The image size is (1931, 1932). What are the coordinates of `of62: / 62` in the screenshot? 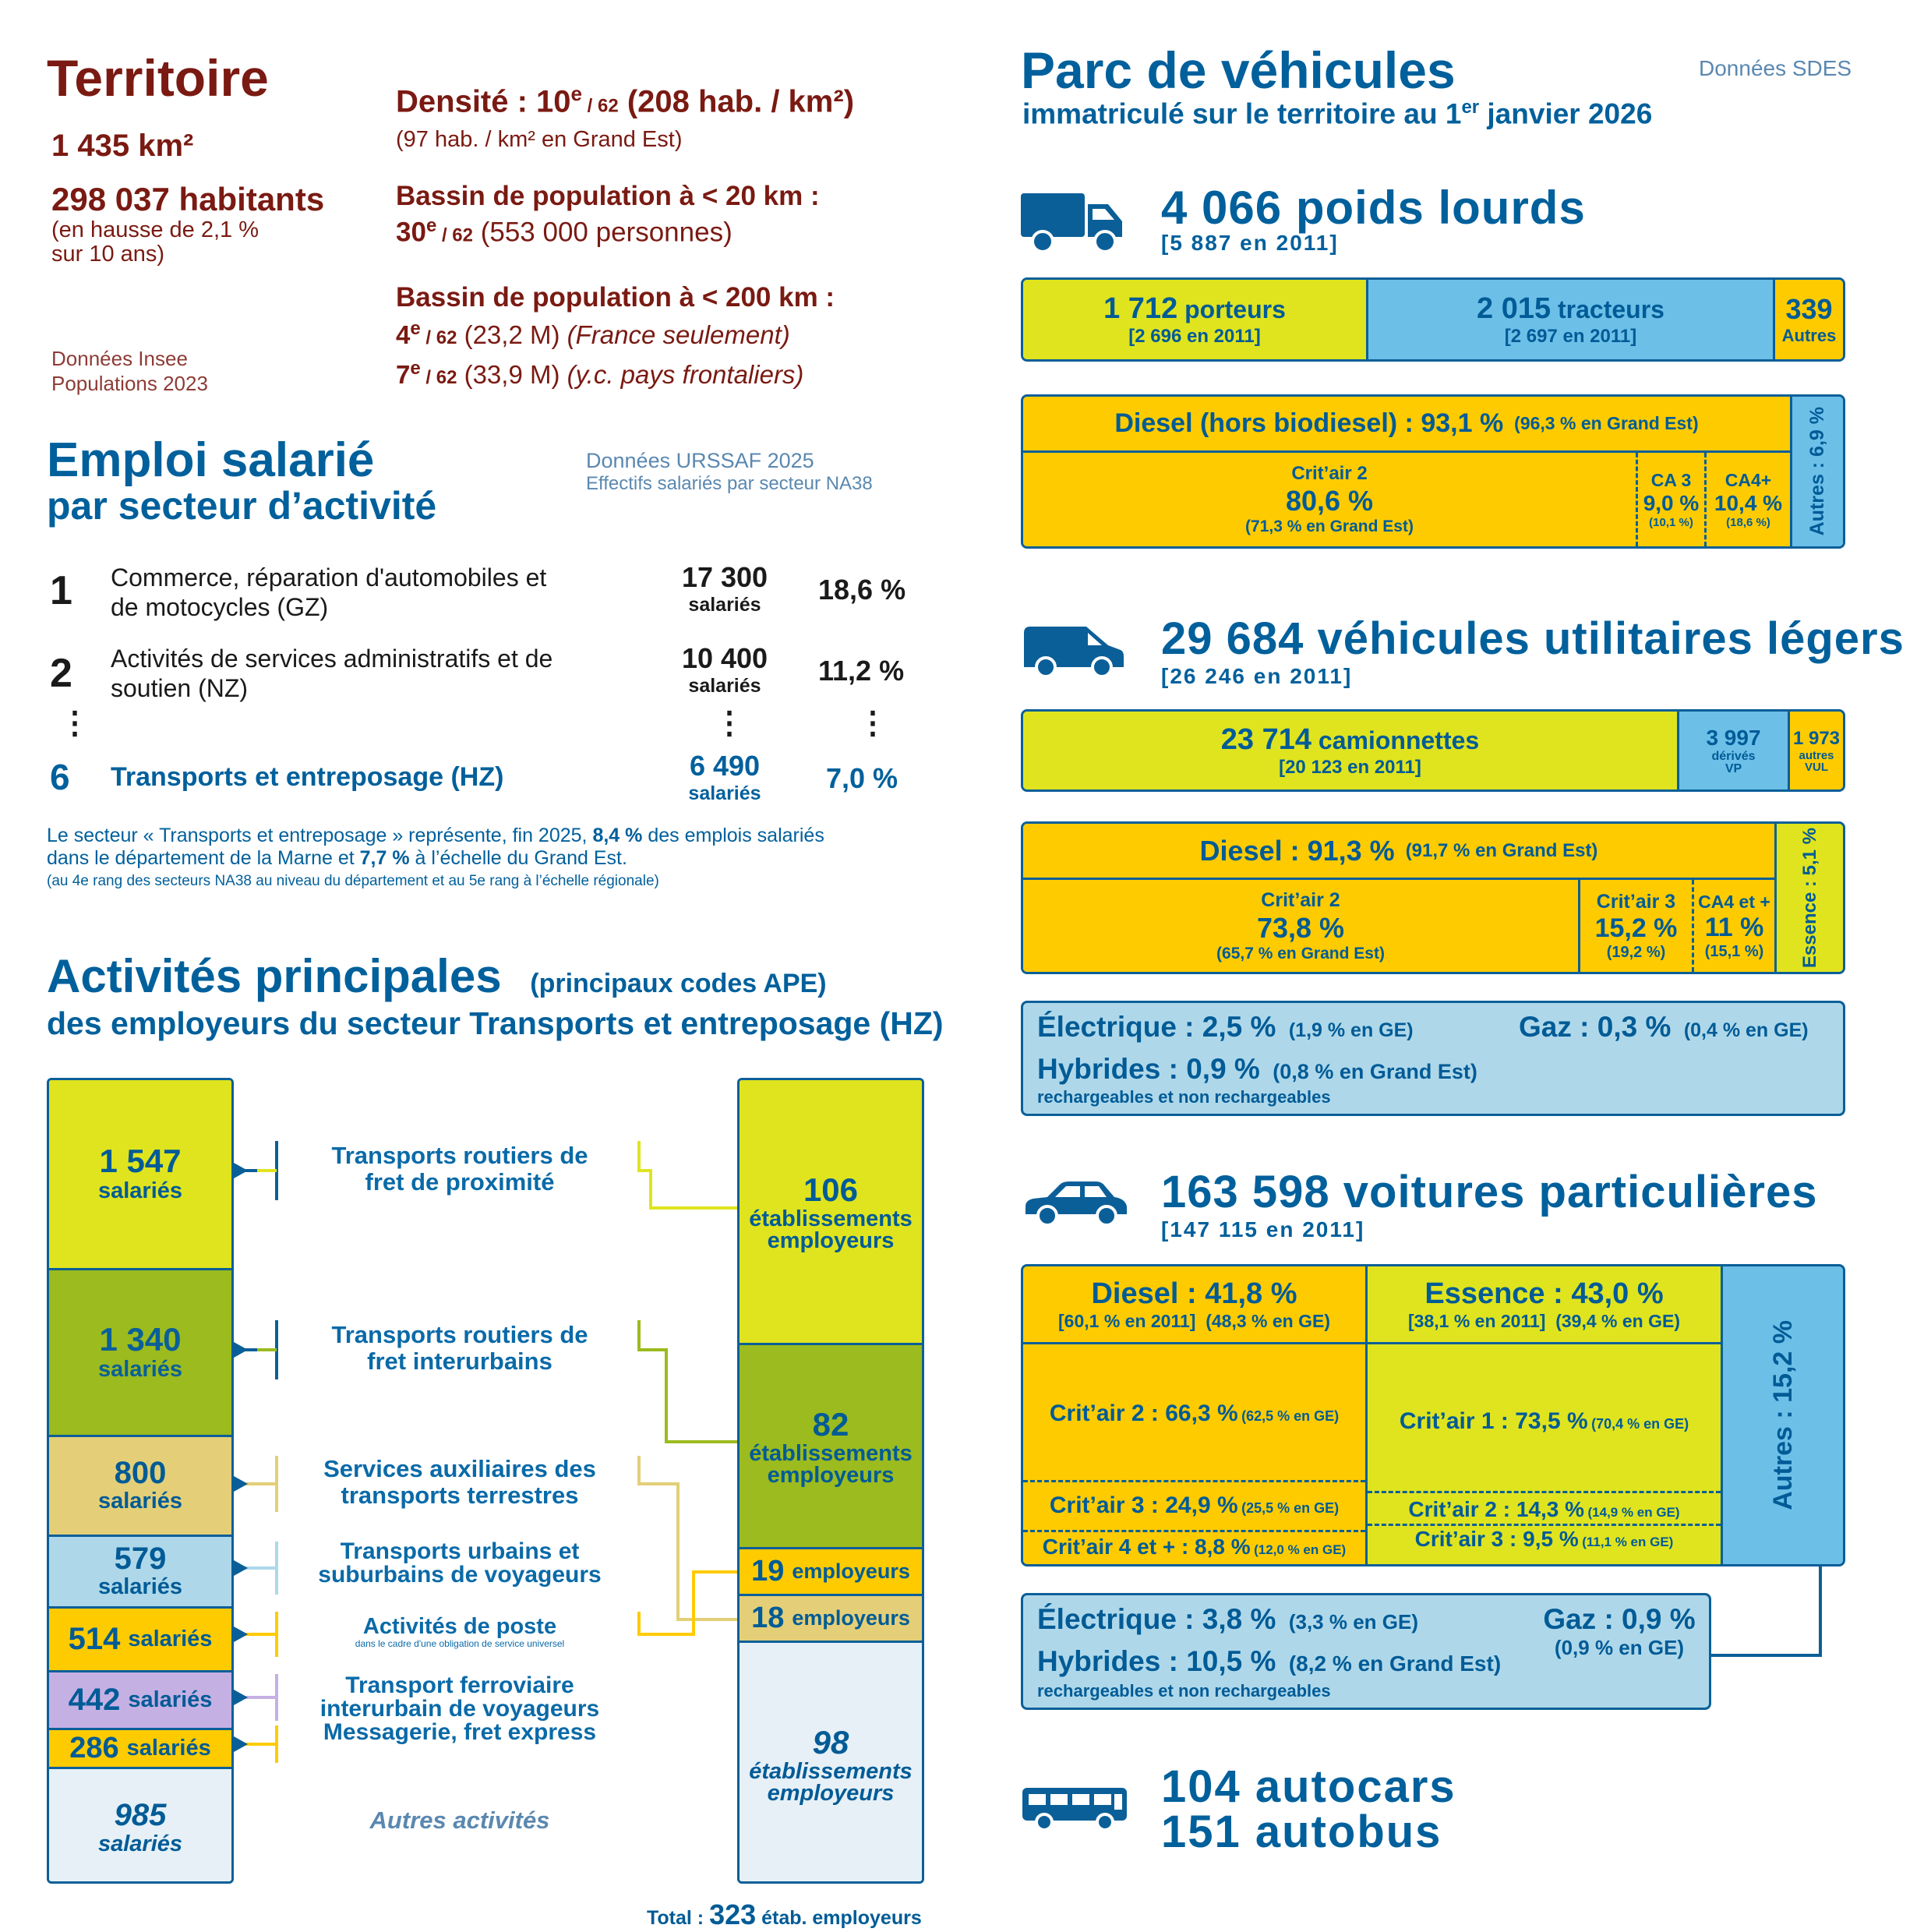 It's located at (455, 235).